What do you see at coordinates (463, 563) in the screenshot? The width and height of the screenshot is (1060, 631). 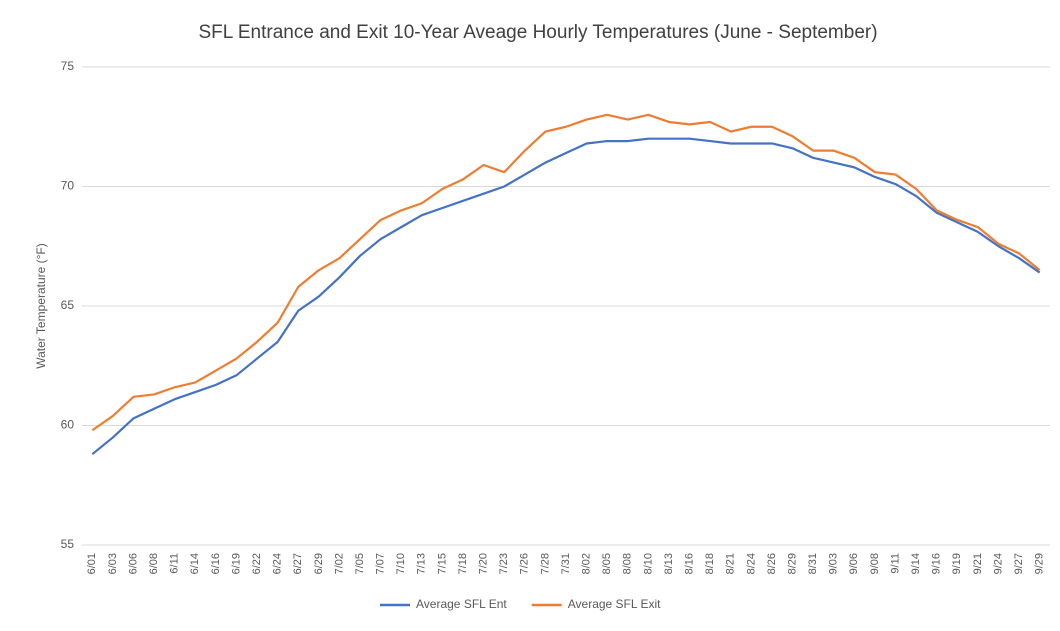 I see `x-tick-label: 7/18` at bounding box center [463, 563].